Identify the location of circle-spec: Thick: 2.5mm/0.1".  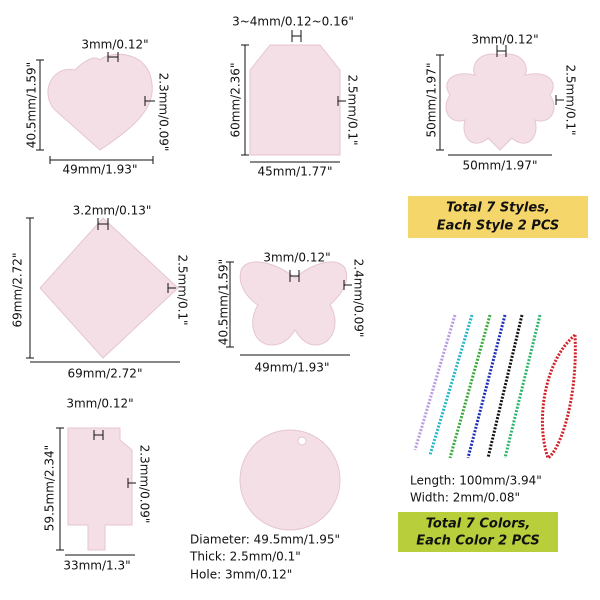
(245, 557).